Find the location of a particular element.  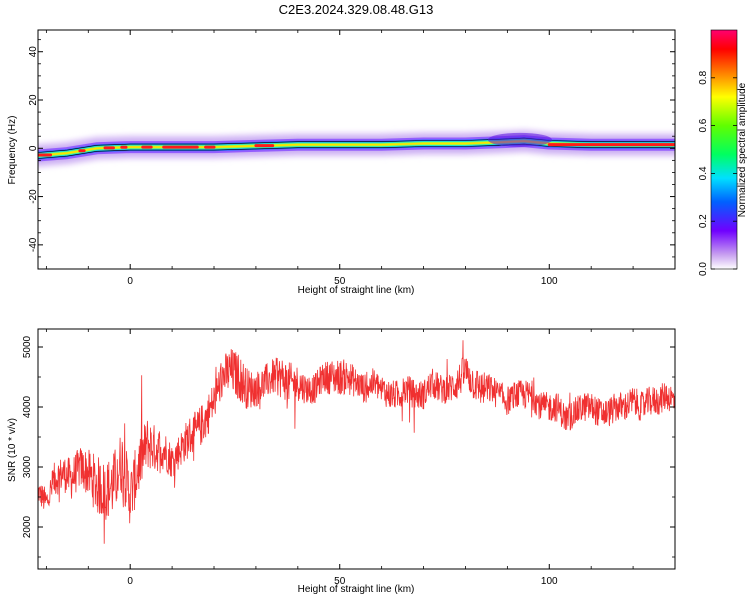

colorbar-tick-label: 0.8 is located at coordinates (703, 77).